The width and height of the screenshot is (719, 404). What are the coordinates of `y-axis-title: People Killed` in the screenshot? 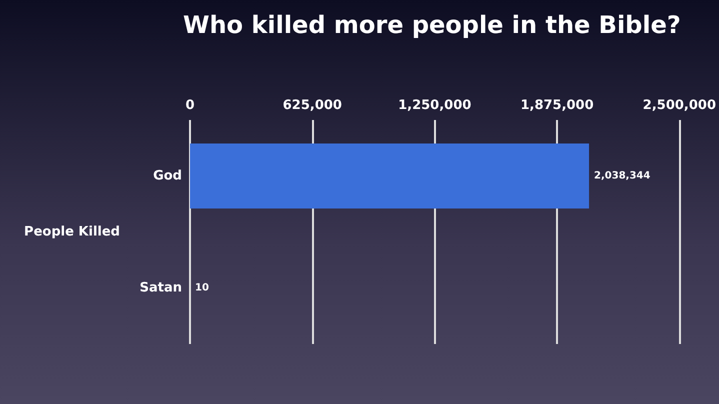 It's located at (72, 232).